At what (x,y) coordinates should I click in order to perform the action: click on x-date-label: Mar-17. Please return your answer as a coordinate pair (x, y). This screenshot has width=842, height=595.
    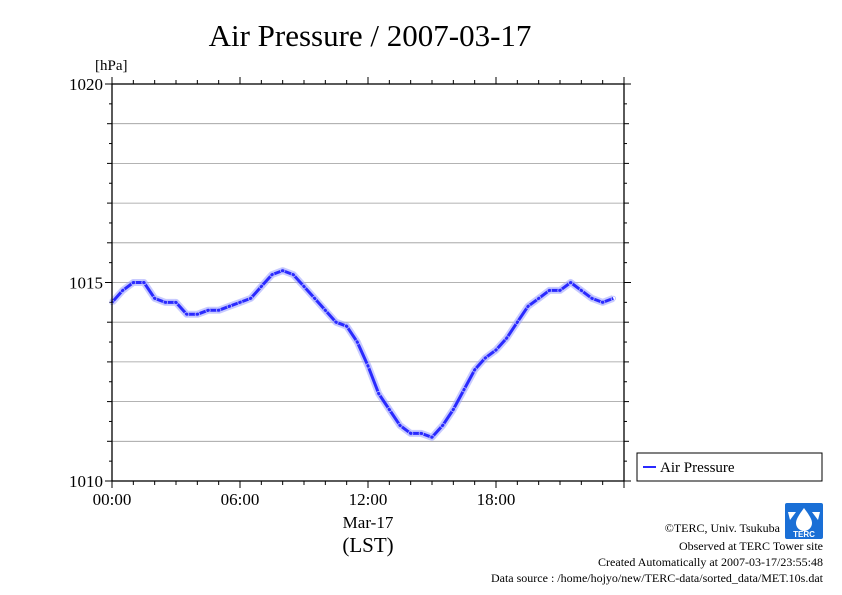
    Looking at the image, I should click on (368, 522).